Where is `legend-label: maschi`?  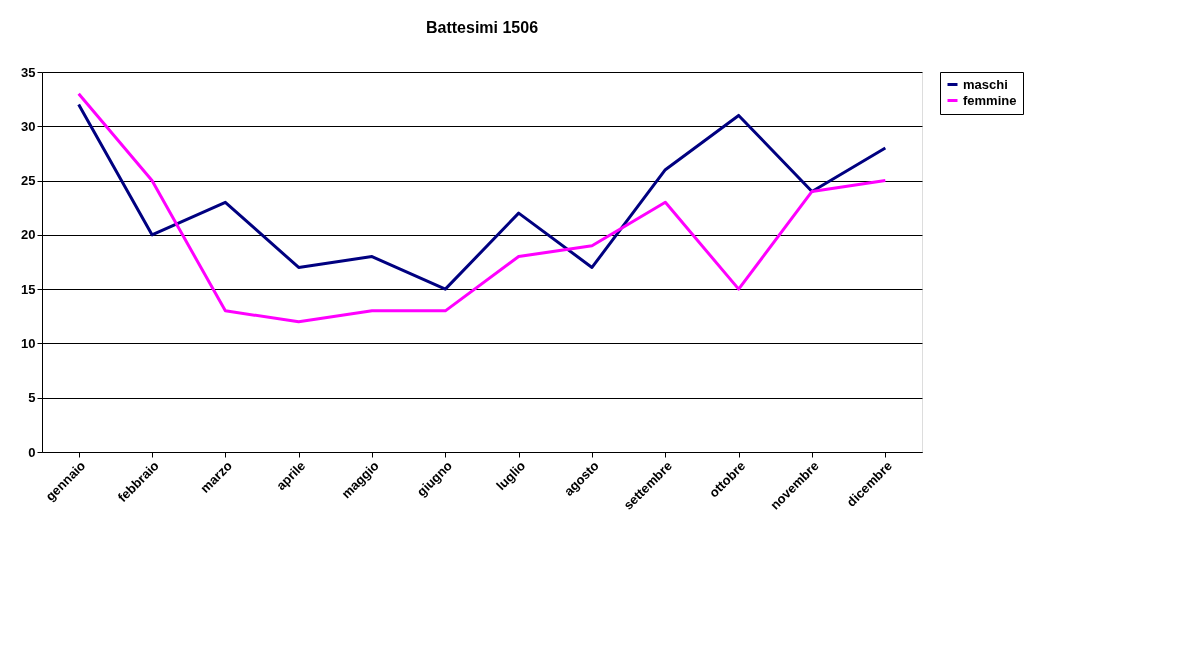 legend-label: maschi is located at coordinates (985, 84).